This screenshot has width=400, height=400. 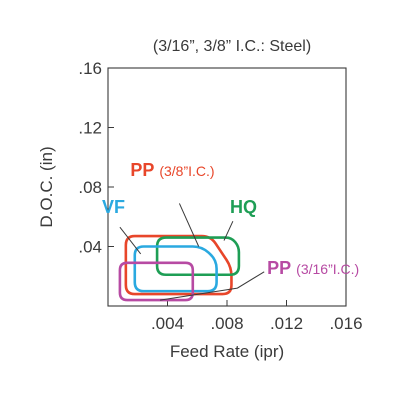 What do you see at coordinates (345, 323) in the screenshot?
I see `x-tick-label: .016` at bounding box center [345, 323].